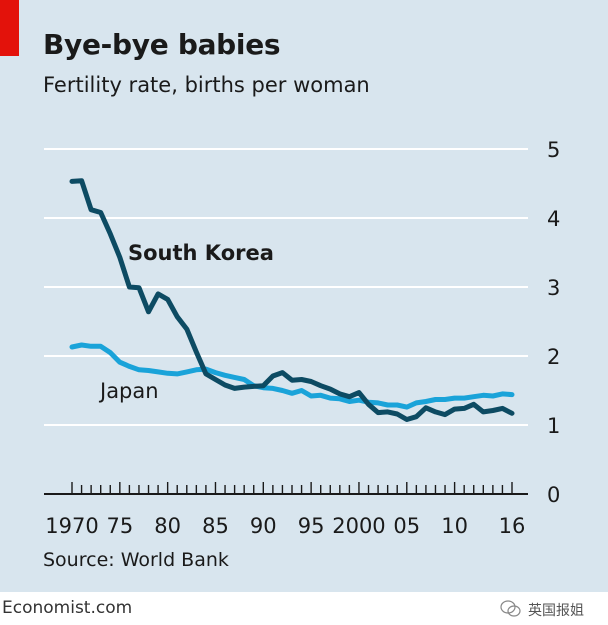  I want to click on y-axis-labels: 0 1 2 3 4 5, so click(553, 322).